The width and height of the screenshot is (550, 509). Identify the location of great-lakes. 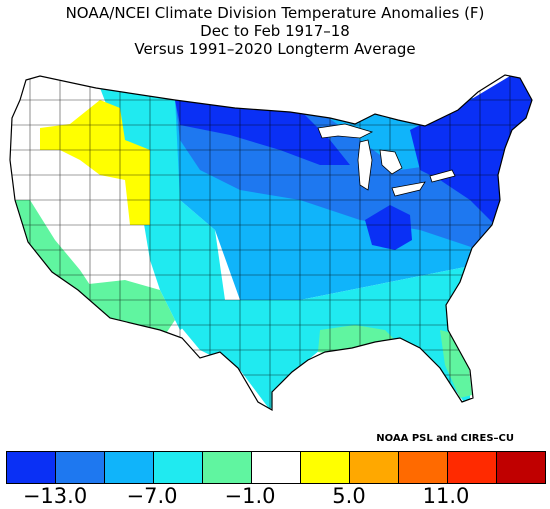
(386, 160).